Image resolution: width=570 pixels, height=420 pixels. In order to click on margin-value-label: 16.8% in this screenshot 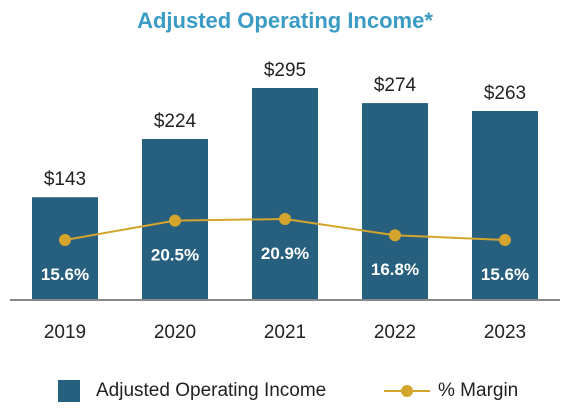, I will do `click(395, 269)`.